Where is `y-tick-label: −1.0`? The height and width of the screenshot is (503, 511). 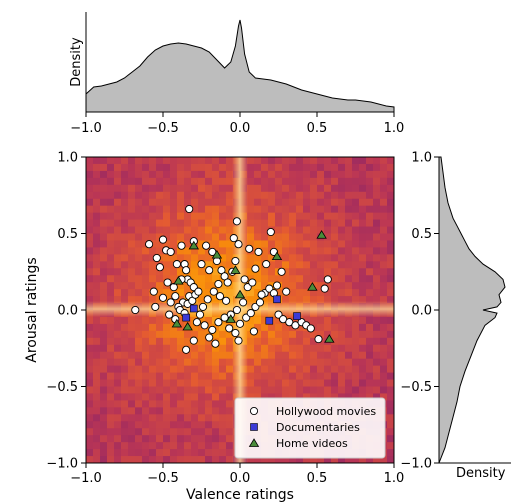 y-tick-label: −1.0 is located at coordinates (62, 464).